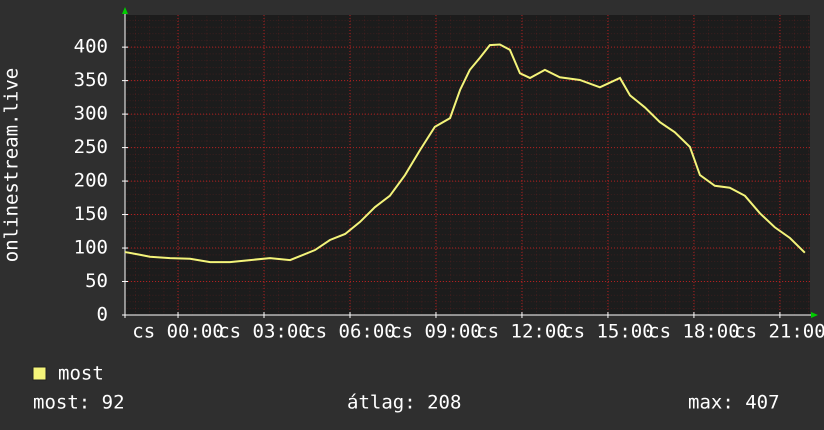 This screenshot has height=430, width=824. Describe the element at coordinates (125, 10) in the screenshot. I see `y-arrow` at that location.